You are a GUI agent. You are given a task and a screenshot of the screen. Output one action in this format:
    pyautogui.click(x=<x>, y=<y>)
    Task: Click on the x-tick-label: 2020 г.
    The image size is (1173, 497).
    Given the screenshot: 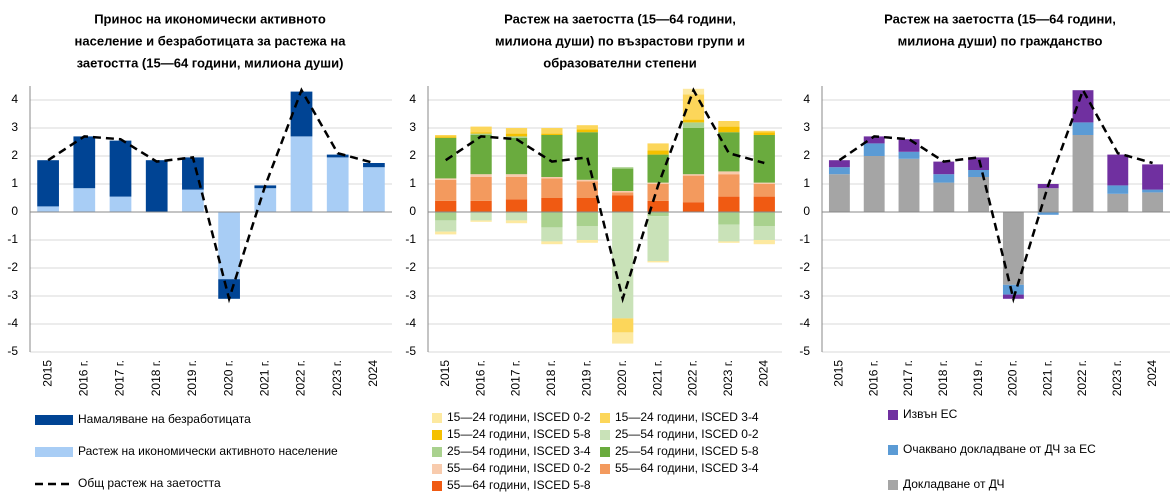 What is the action you would take?
    pyautogui.click(x=1013, y=378)
    